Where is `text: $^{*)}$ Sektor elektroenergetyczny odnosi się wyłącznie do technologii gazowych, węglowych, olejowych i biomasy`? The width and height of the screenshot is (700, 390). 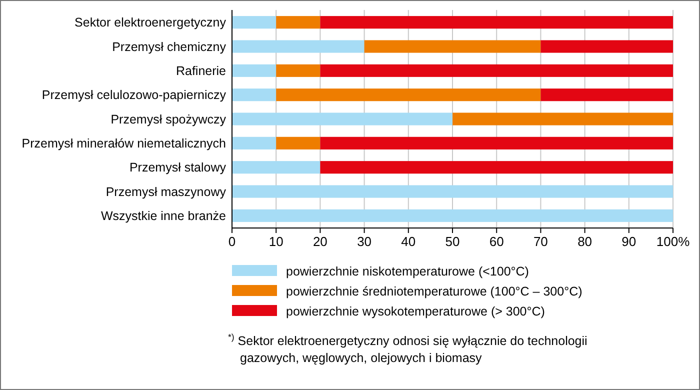 text: $^{*)}$ Sektor elektroenergetyczny odnosi się wyłącznie do technologii gazowych, węglowych, olejowych i biomasy is located at coordinates (408, 348).